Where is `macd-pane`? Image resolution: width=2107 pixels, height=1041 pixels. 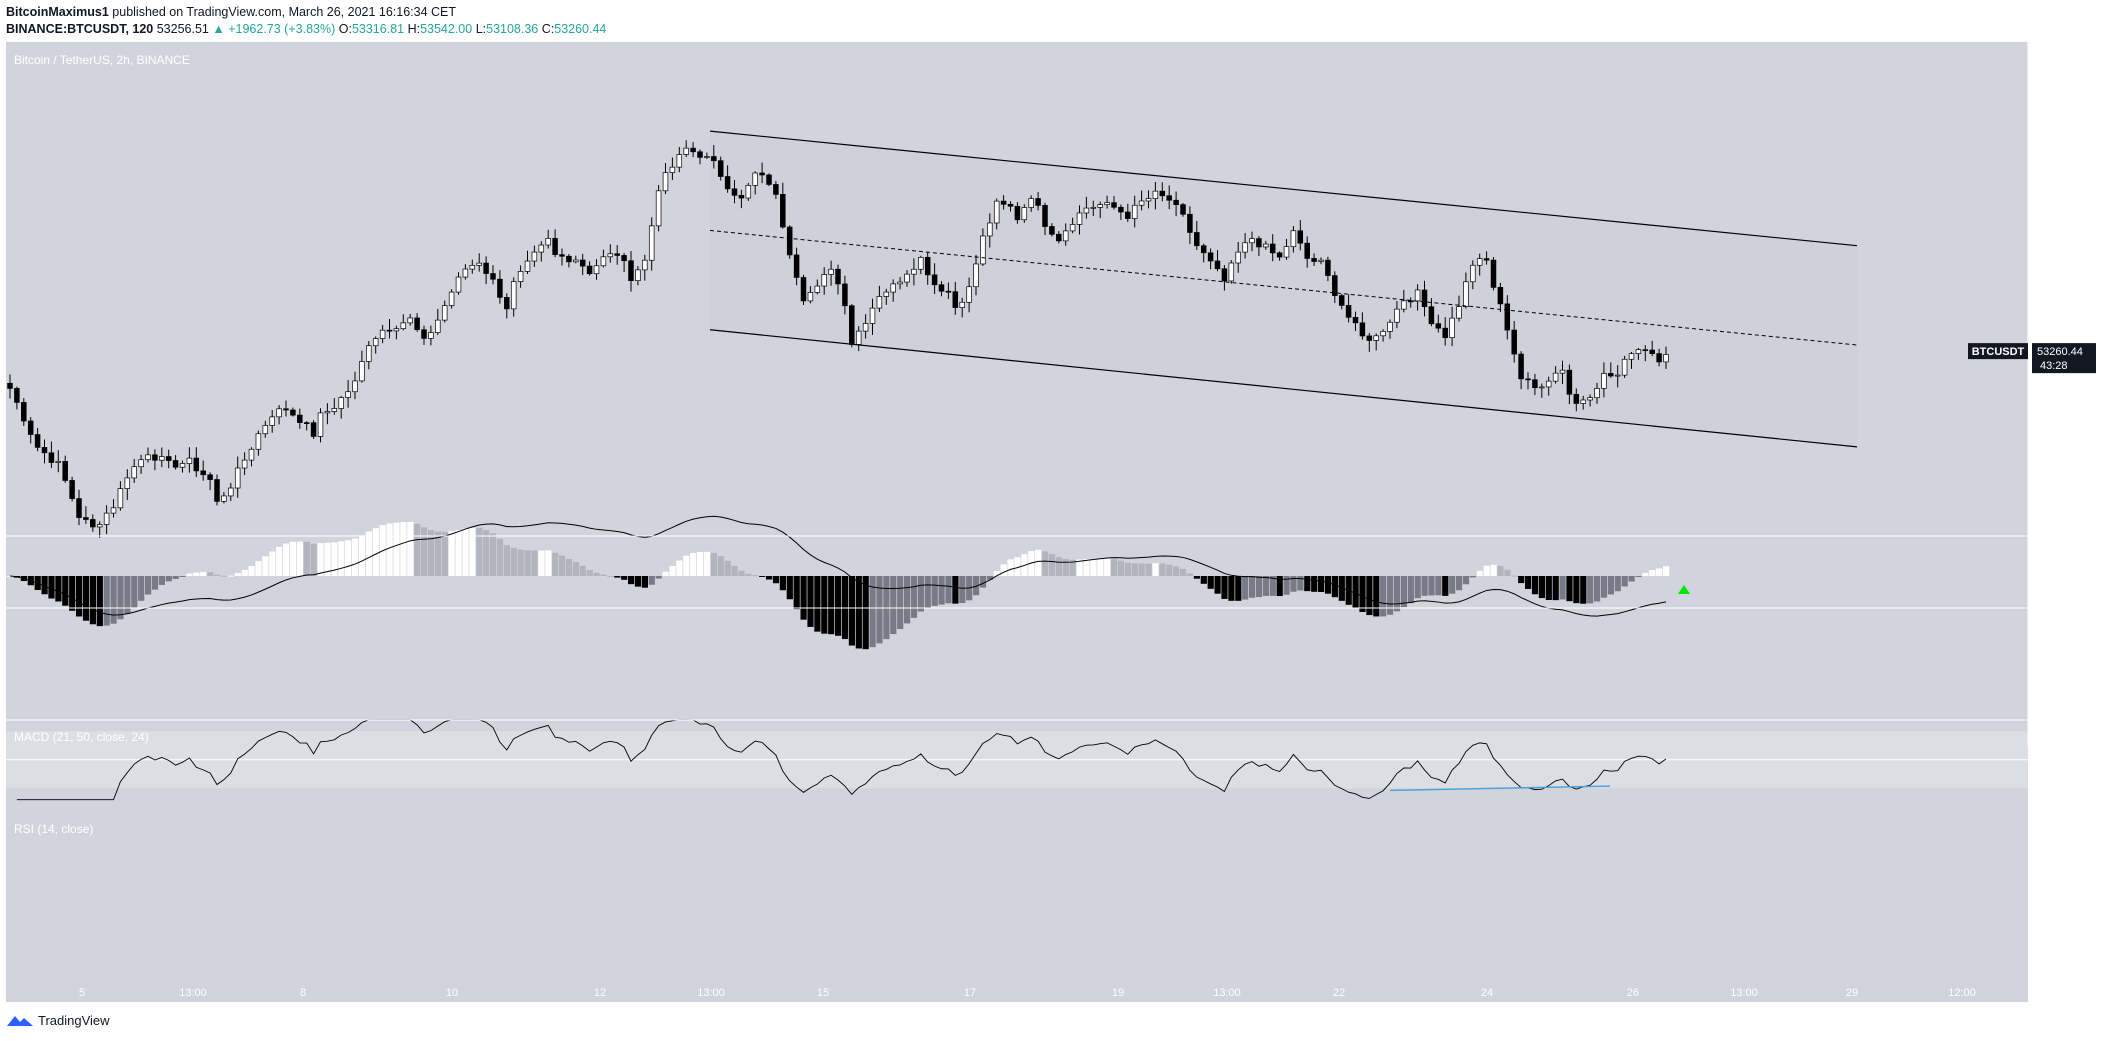 macd-pane is located at coordinates (848, 582).